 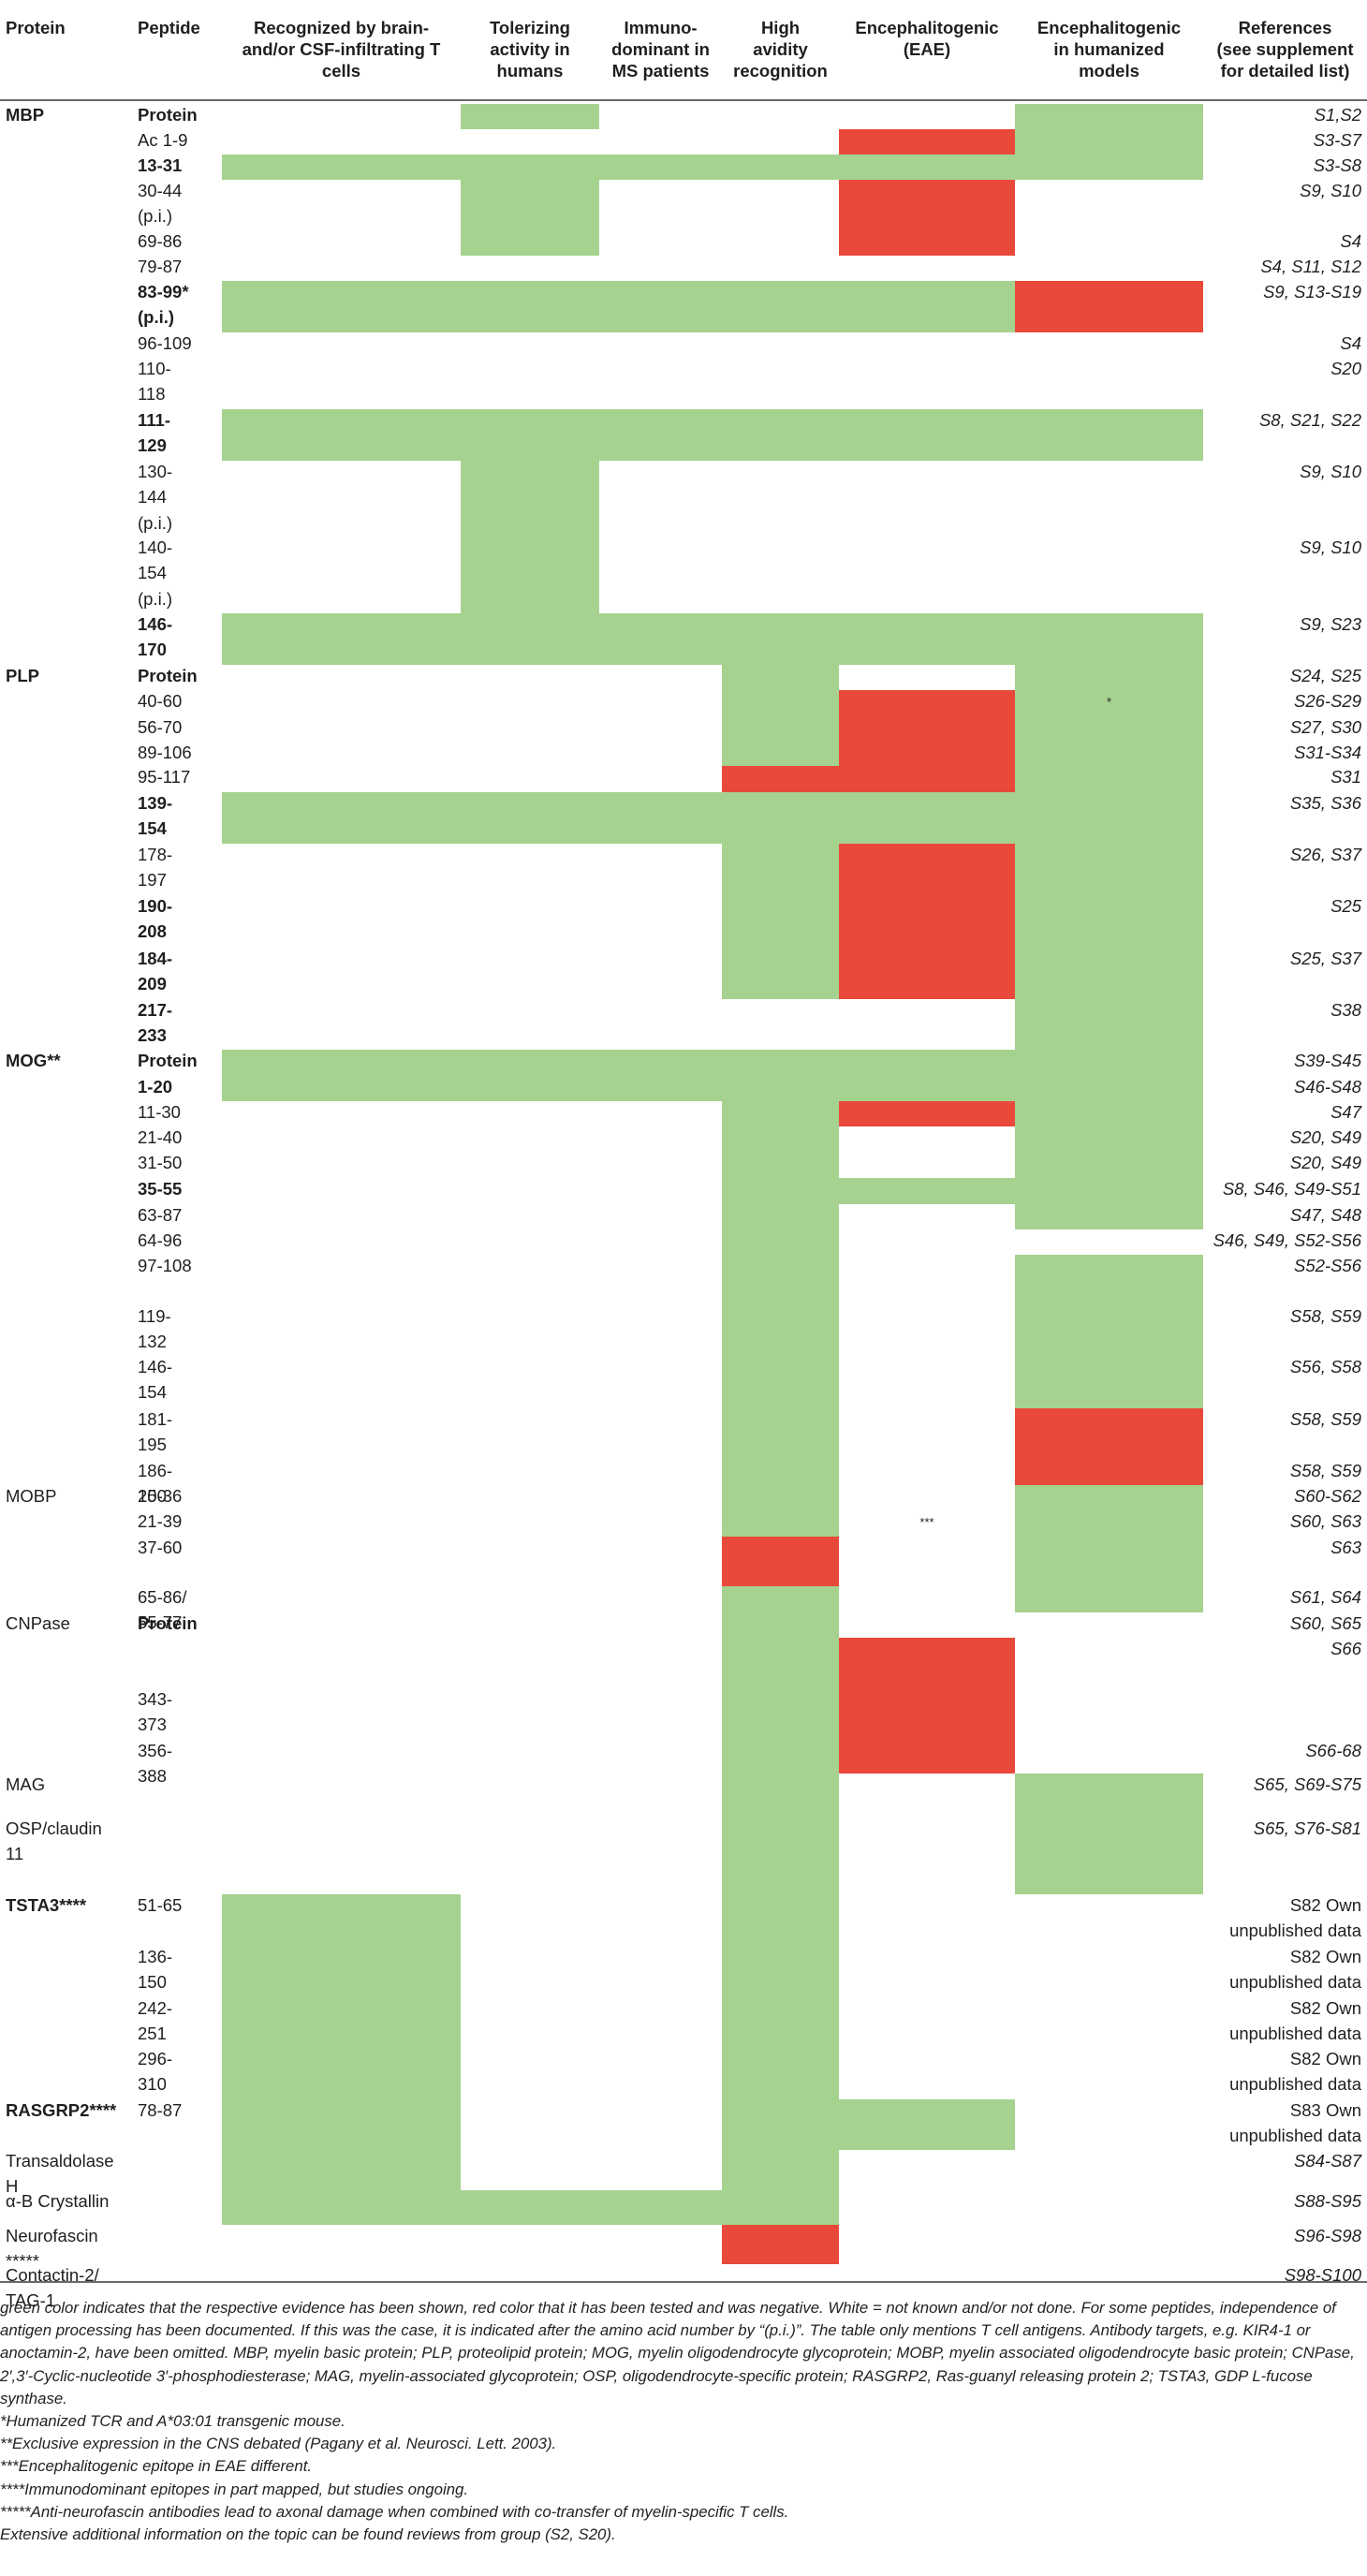 I want to click on protein-name: RASGRP2****, so click(x=61, y=2110).